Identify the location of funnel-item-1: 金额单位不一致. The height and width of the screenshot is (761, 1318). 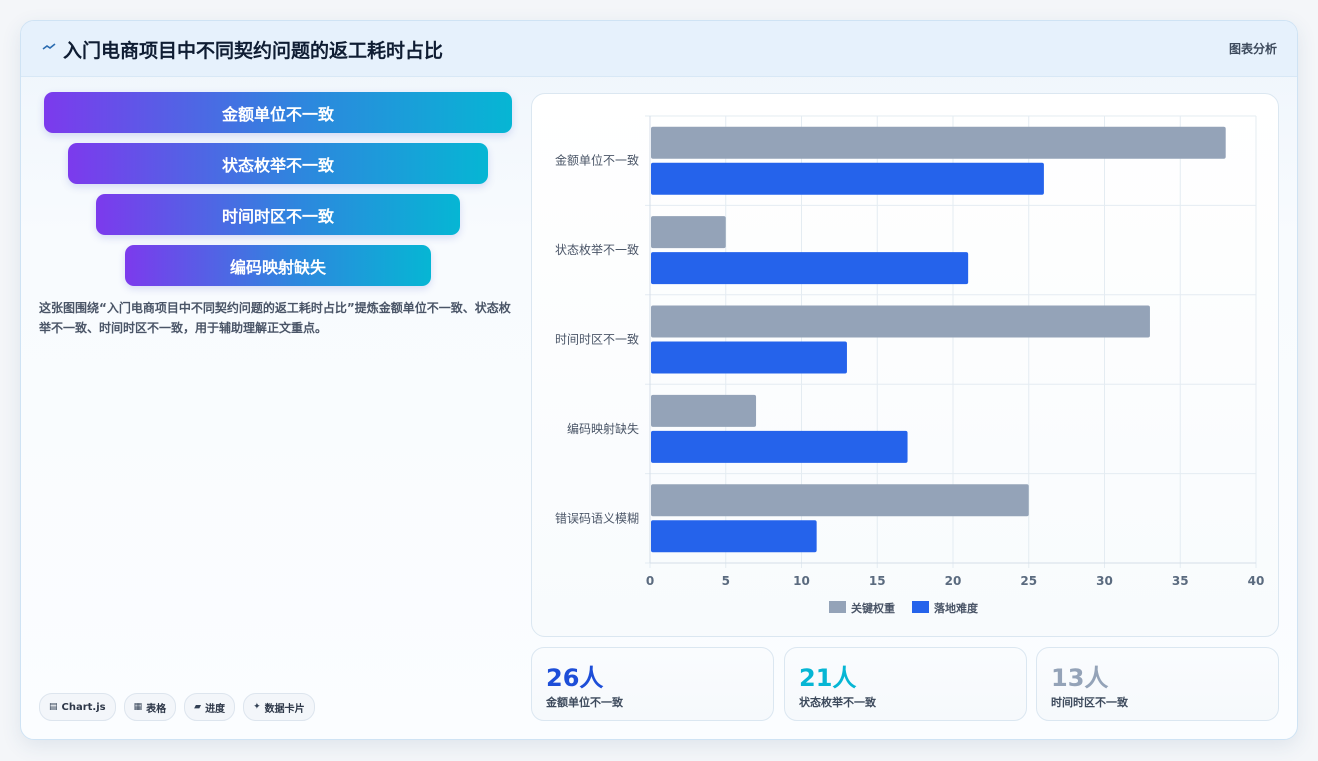
(278, 112).